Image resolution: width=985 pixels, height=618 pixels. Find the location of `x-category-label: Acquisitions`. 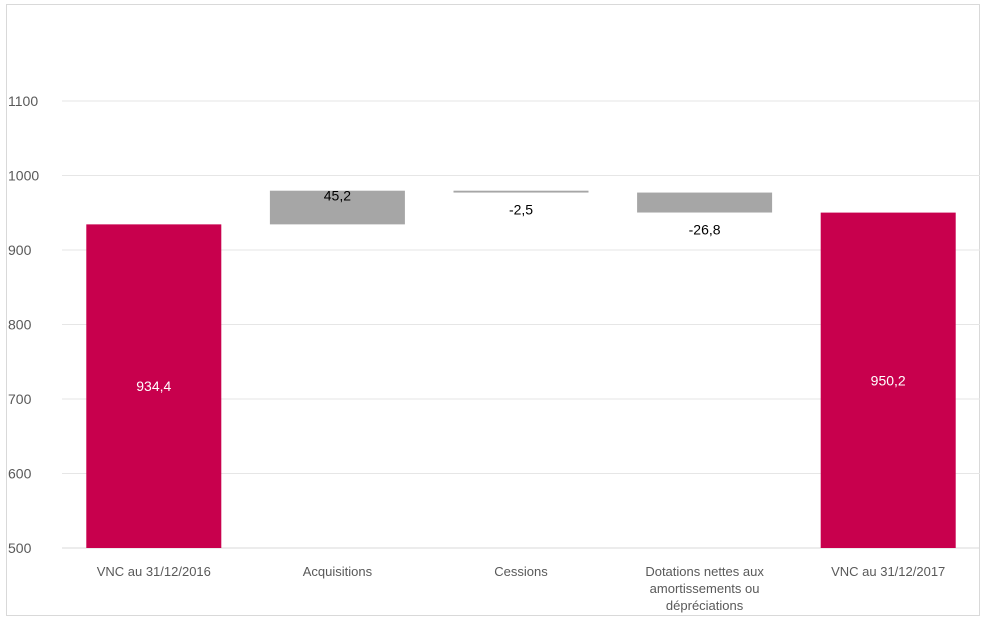

x-category-label: Acquisitions is located at coordinates (338, 571).